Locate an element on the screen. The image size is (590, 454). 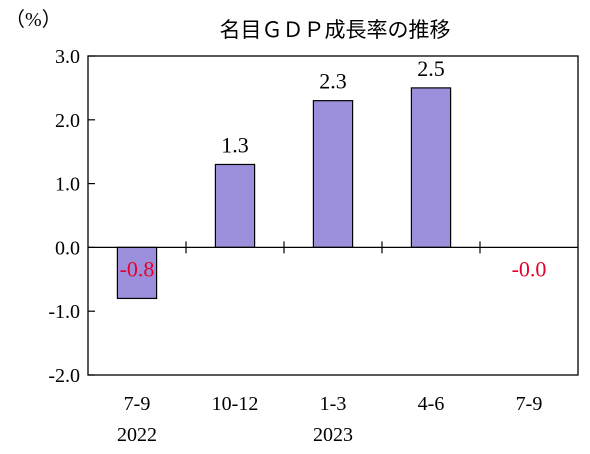
y-tick-label: 0.0 is located at coordinates (67, 248).